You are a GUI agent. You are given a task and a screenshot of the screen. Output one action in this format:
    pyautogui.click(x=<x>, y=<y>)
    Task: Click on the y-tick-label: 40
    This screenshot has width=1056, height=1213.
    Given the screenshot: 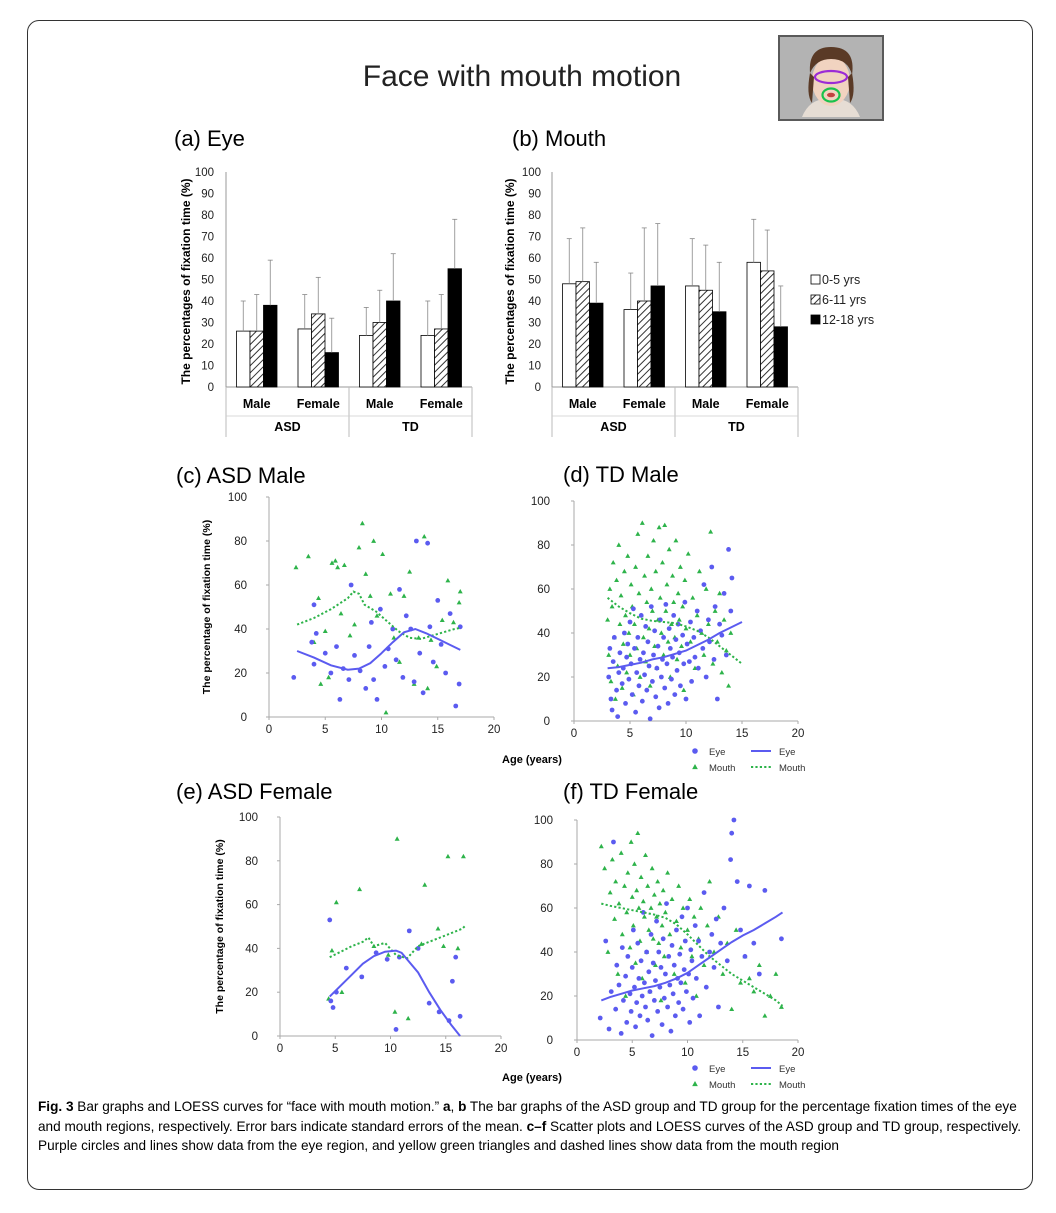 What is the action you would take?
    pyautogui.click(x=543, y=634)
    